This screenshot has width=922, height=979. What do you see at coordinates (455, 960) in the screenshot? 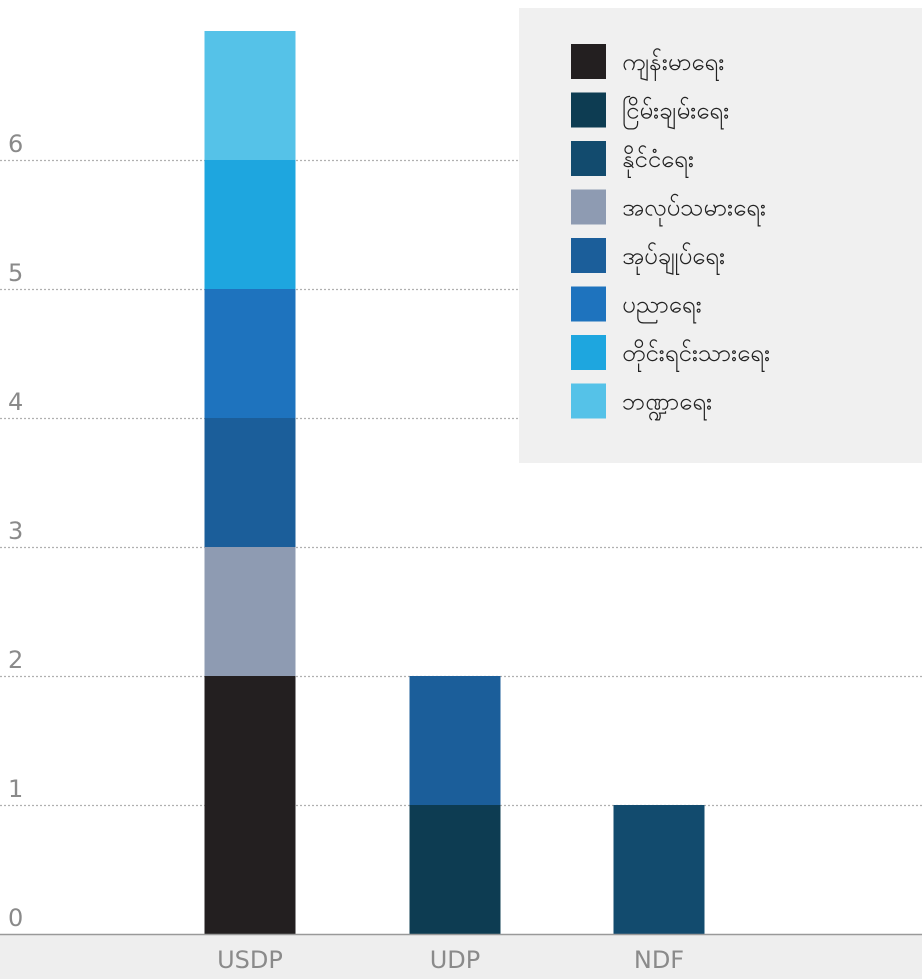
I see `x-tick-label: UDP` at bounding box center [455, 960].